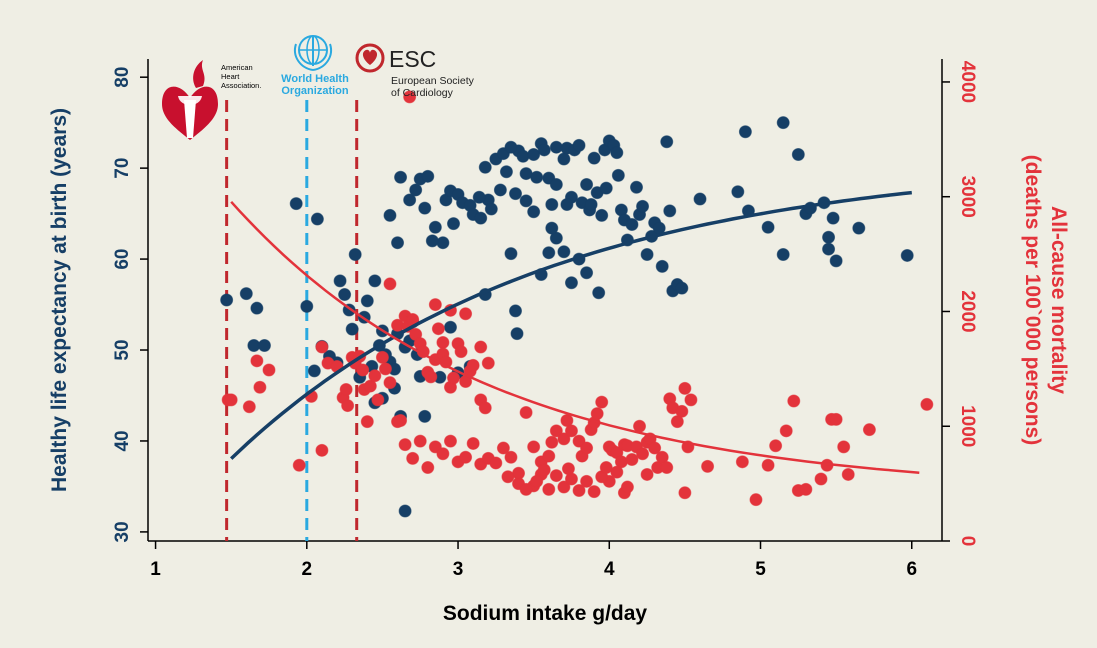  I want to click on x-tick-label: 2, so click(307, 569).